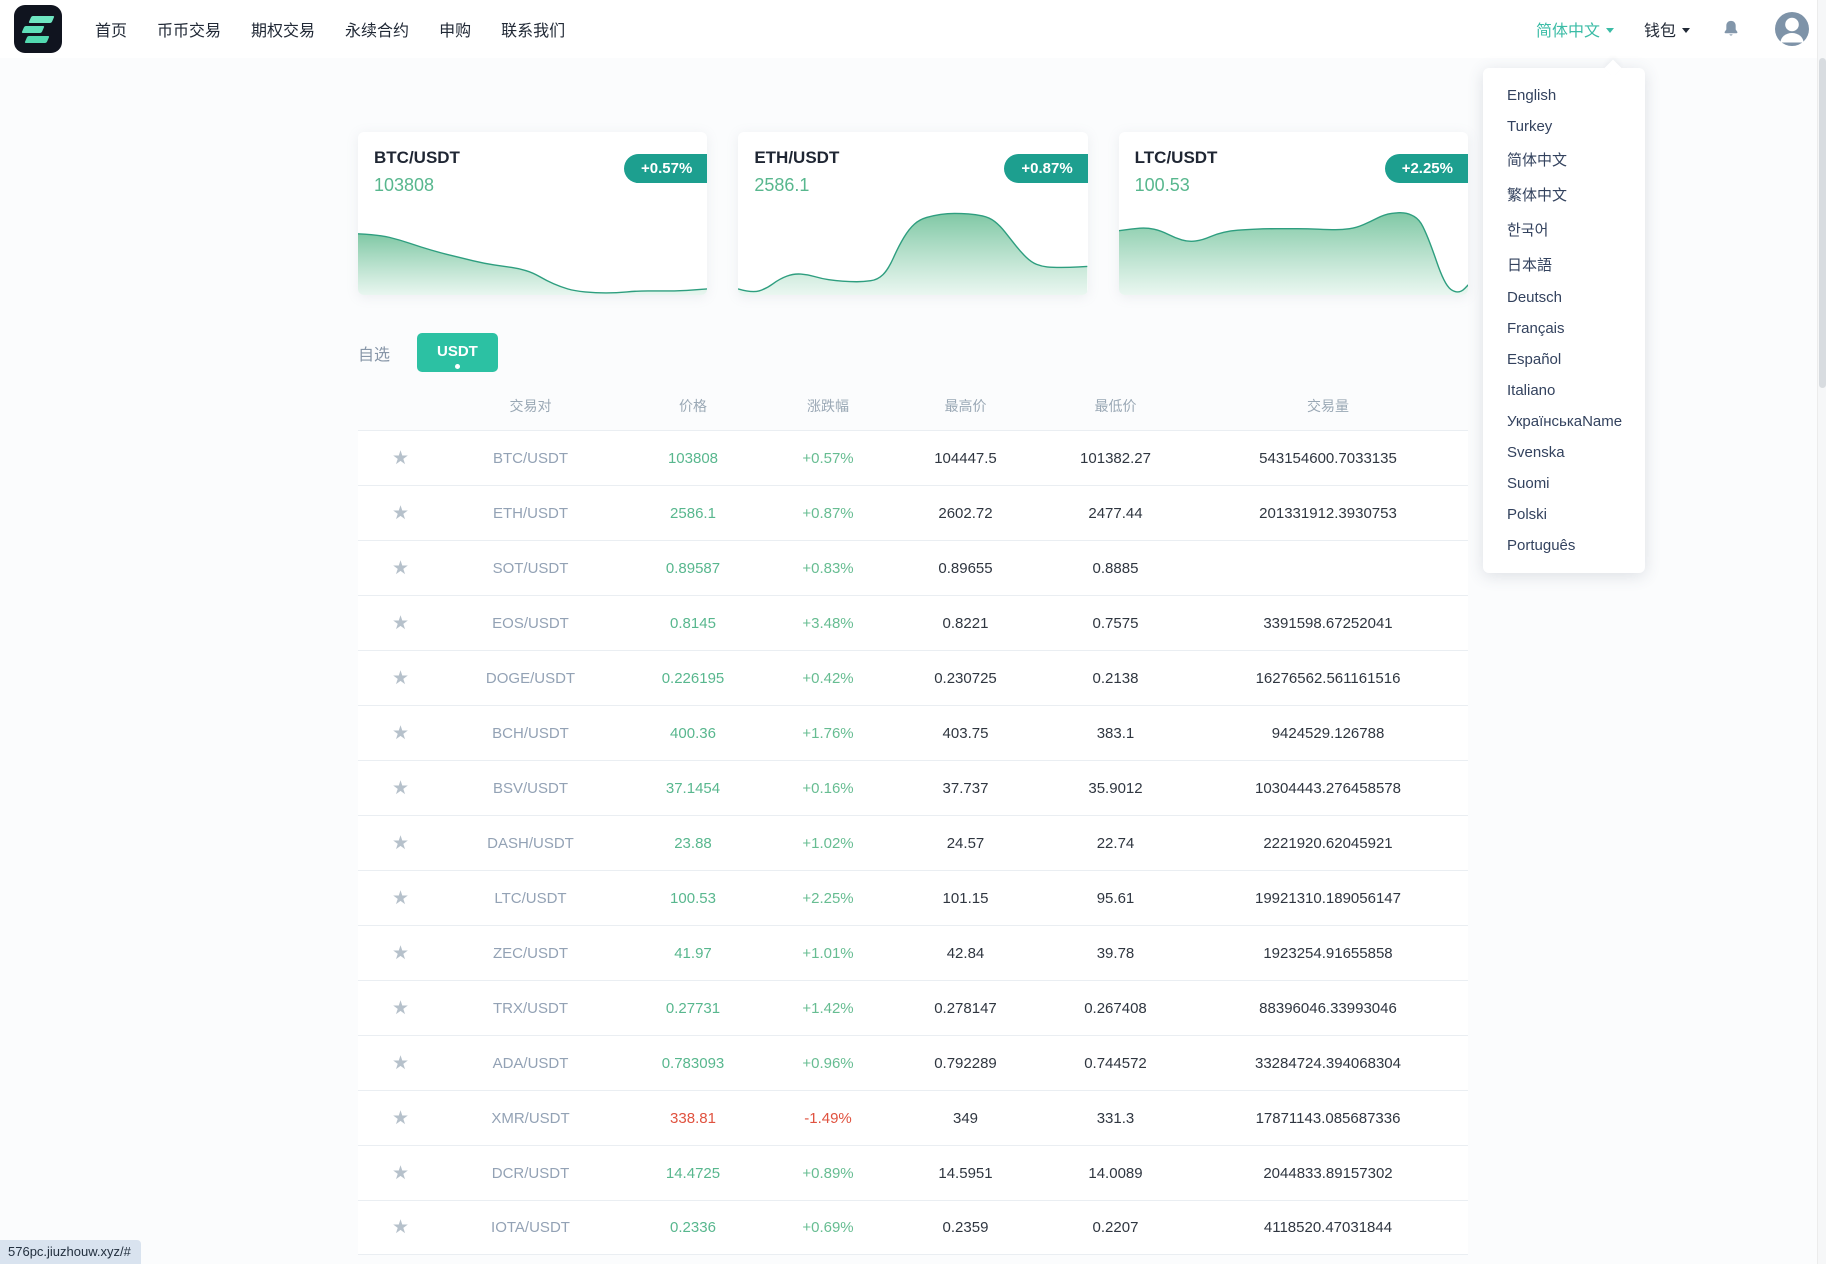 This screenshot has height=1264, width=1826. What do you see at coordinates (1328, 843) in the screenshot?
I see `cell-volume: 2221920.62045921` at bounding box center [1328, 843].